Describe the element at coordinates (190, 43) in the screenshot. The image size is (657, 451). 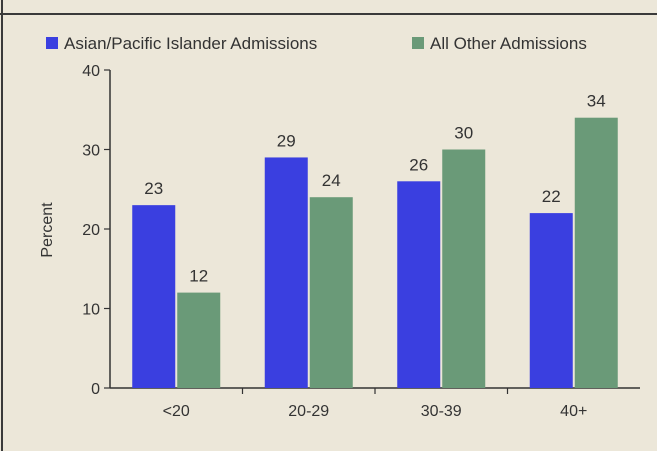
I see `legend-label-asian: Asian/Pacific Islander Admissions` at that location.